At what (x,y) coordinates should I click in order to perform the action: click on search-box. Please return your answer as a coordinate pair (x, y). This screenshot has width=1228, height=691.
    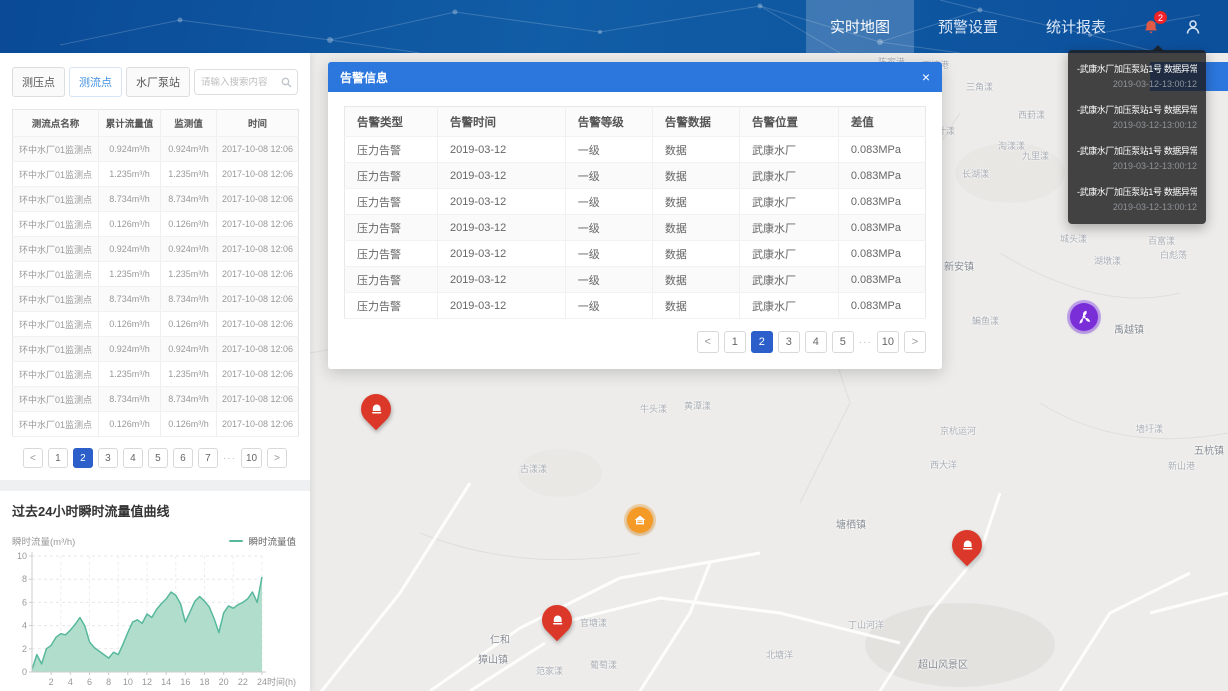
    Looking at the image, I should click on (246, 82).